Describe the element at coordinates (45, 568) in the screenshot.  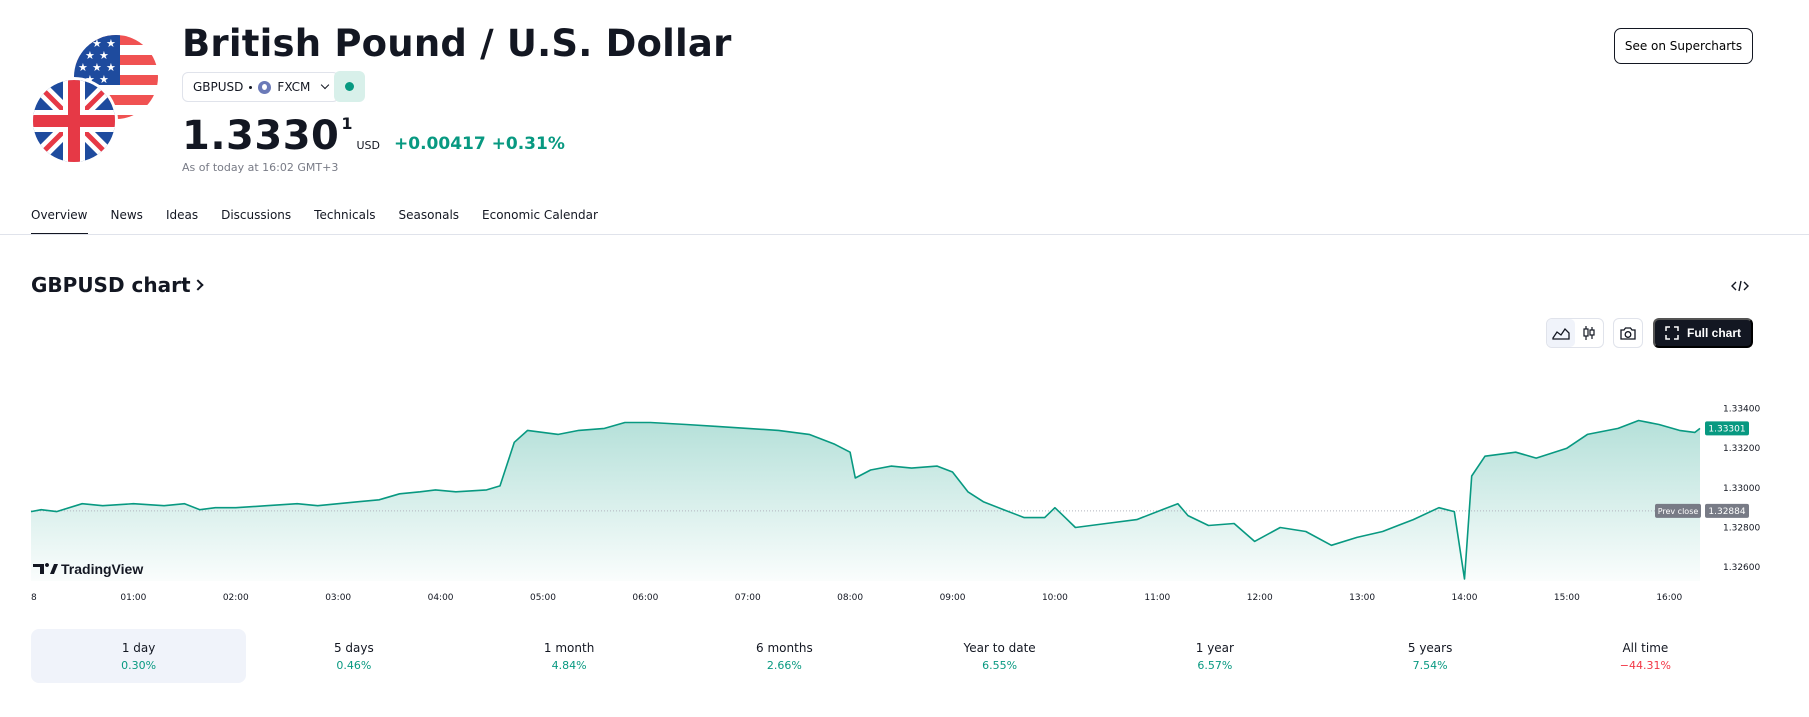
I see `tradingview-icon` at that location.